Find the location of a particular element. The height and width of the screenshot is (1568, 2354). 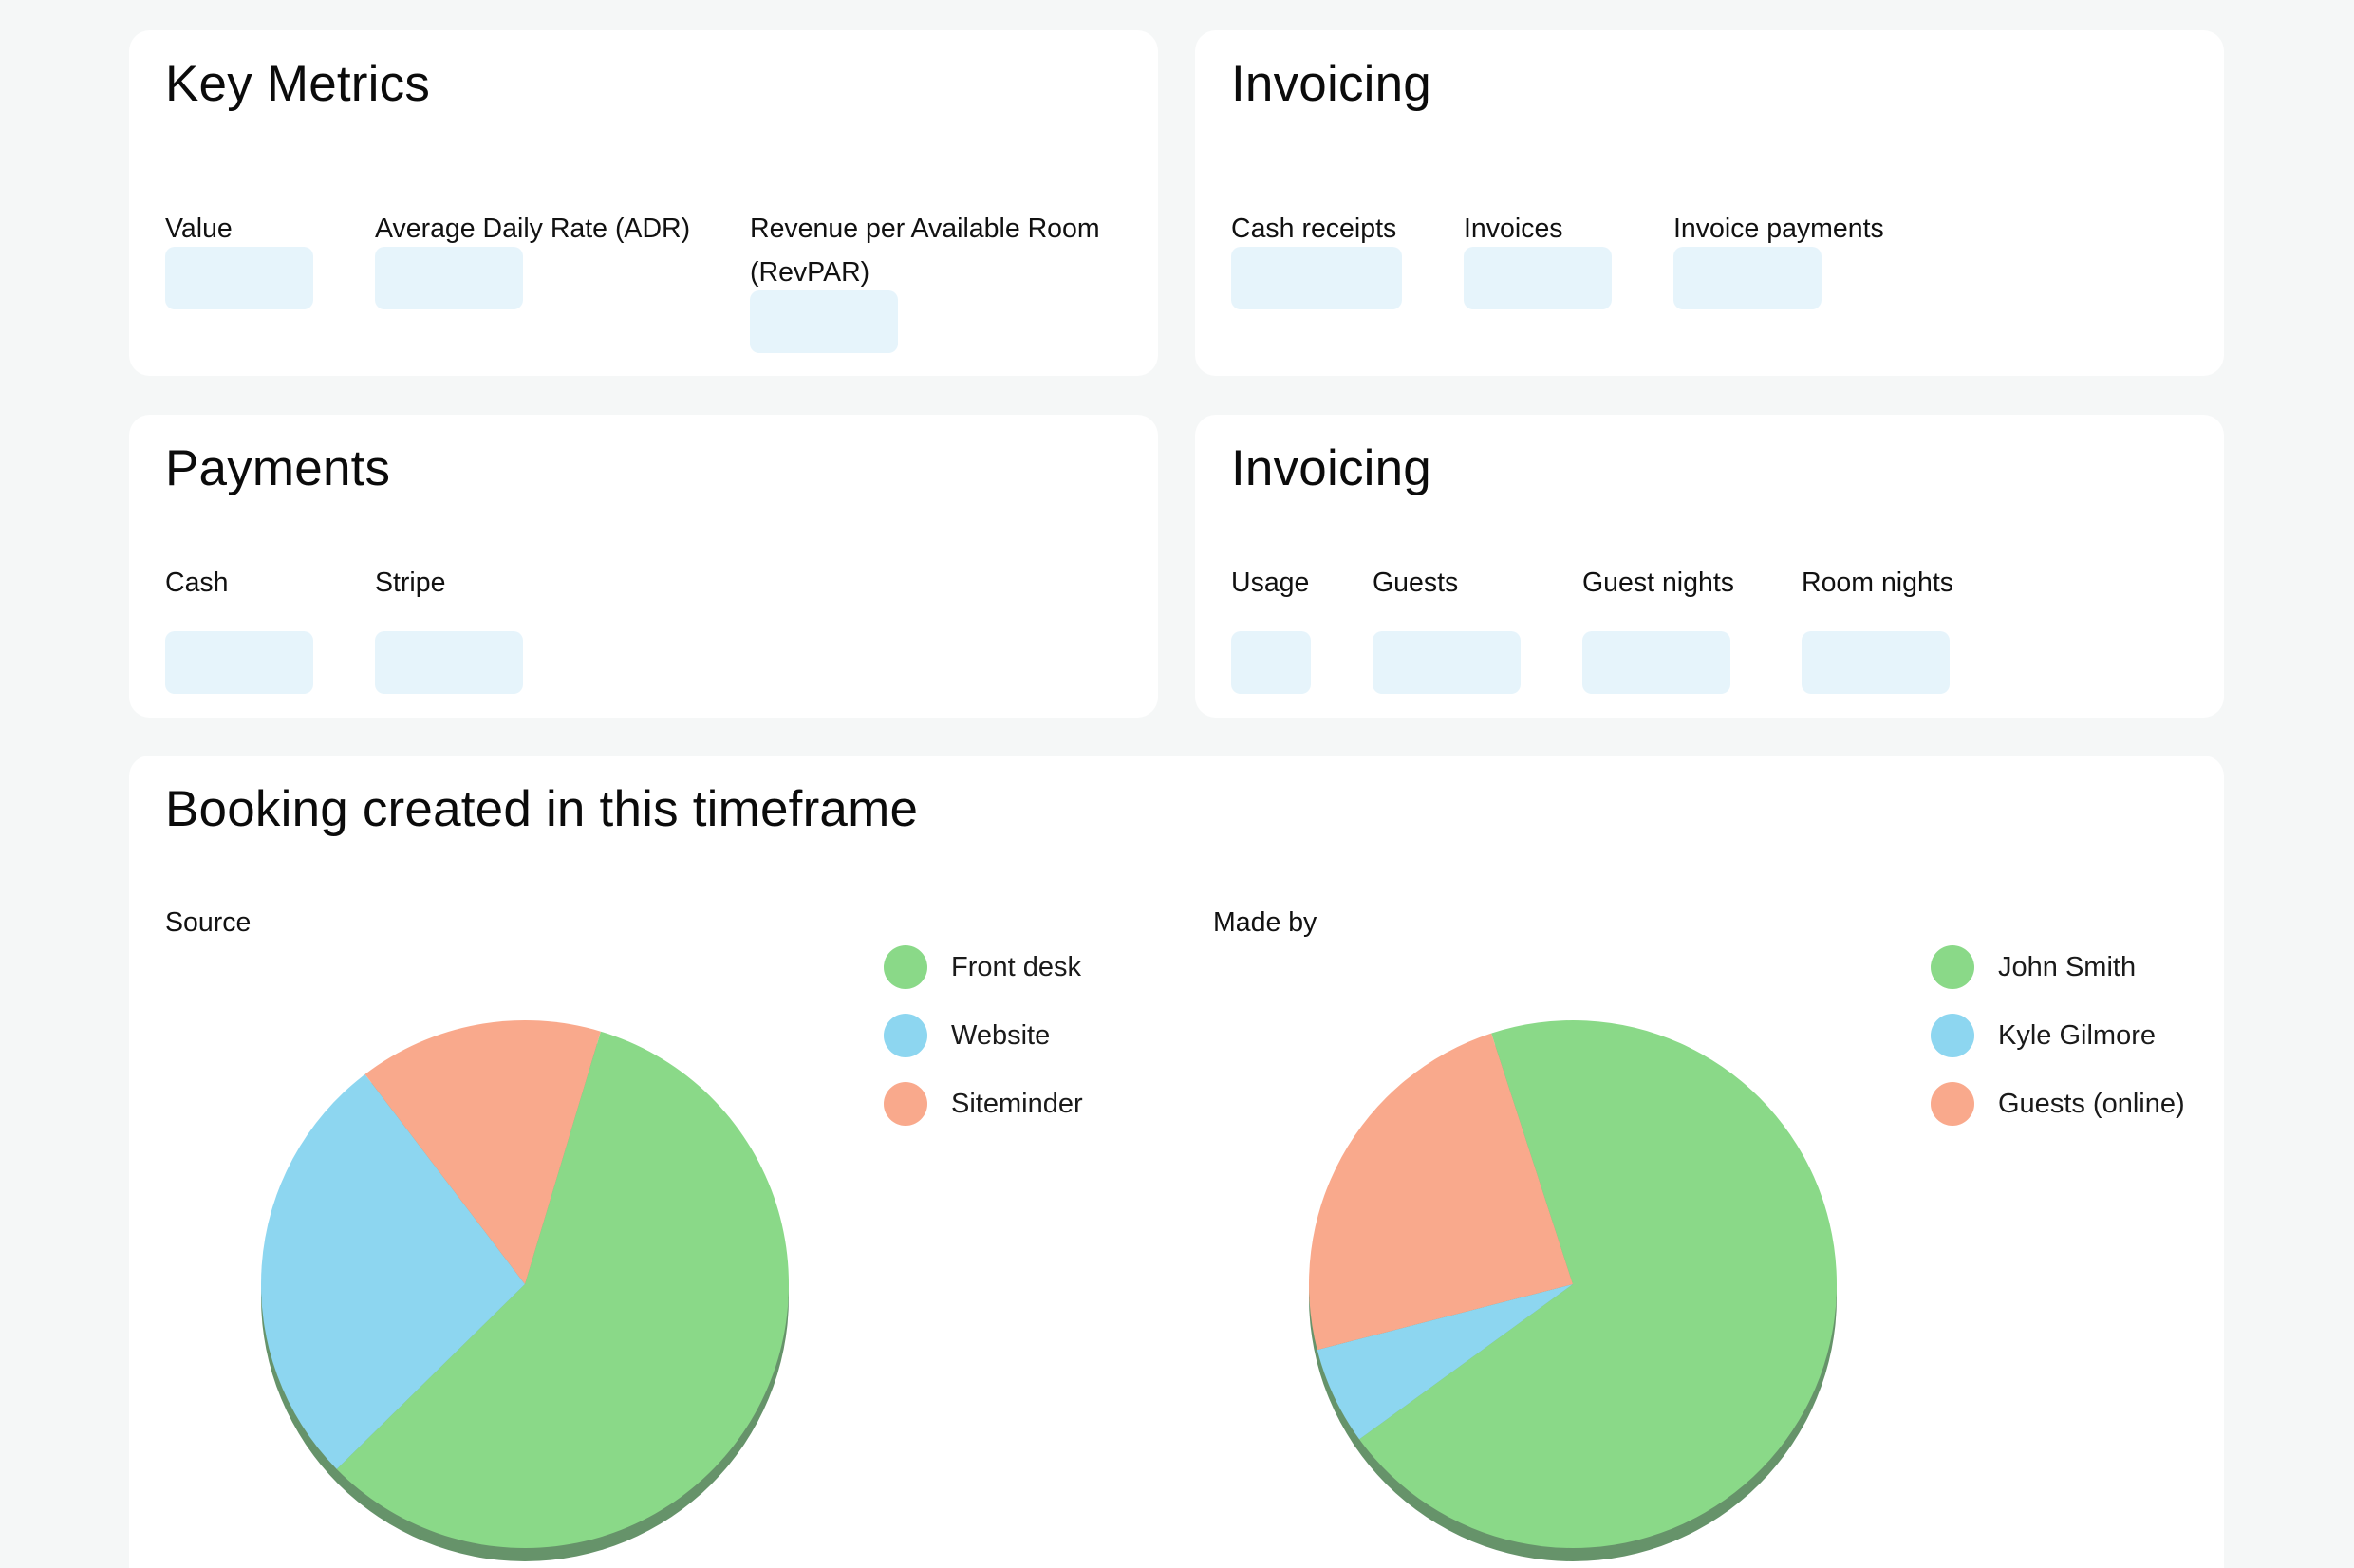

metric-adr: Average Daily Rate (ADR) is located at coordinates (532, 229).